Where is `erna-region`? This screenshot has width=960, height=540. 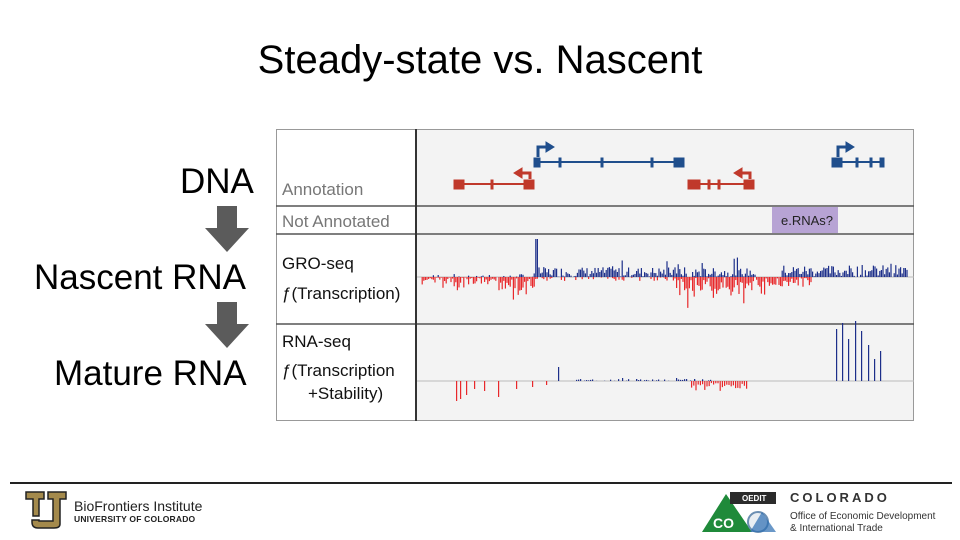
erna-region is located at coordinates (805, 220).